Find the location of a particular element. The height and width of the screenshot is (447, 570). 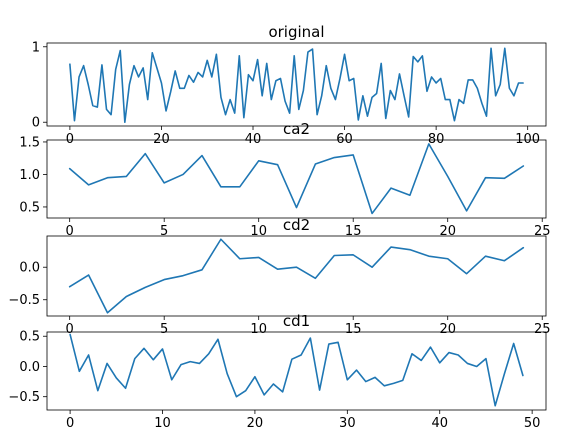

chart-title: cd1 is located at coordinates (296, 321).